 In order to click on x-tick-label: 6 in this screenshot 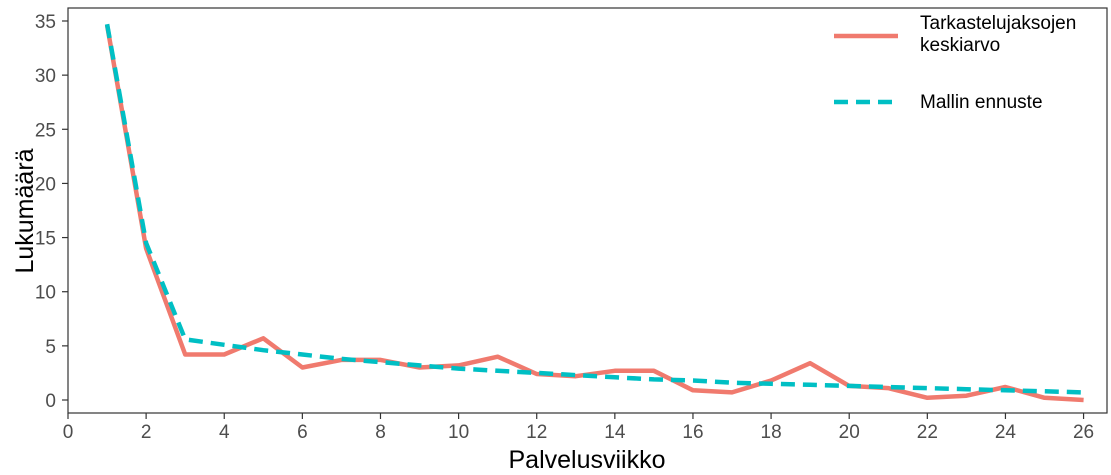, I will do `click(302, 432)`.